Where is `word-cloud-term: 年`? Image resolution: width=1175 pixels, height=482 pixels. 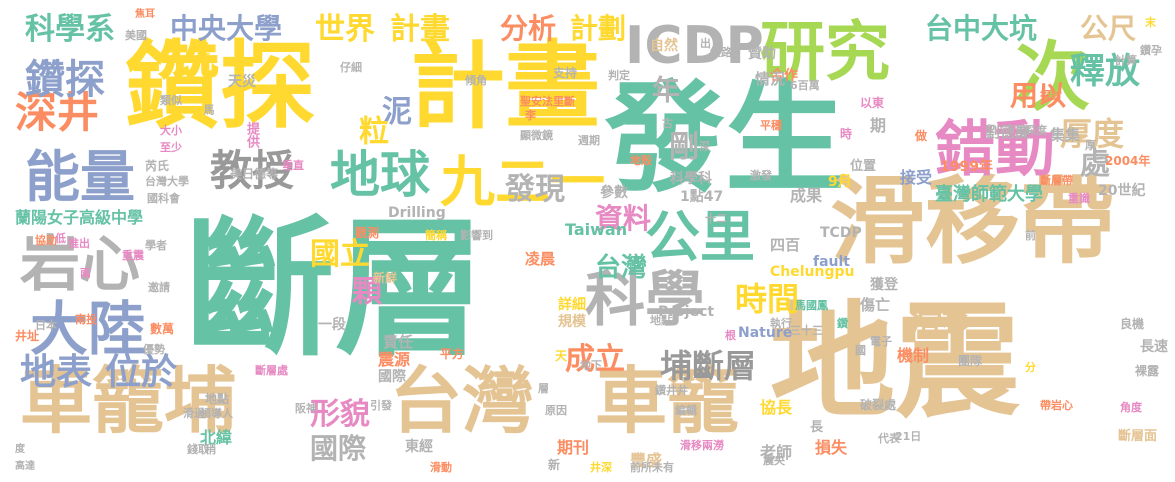
word-cloud-term: 年 is located at coordinates (664, 89).